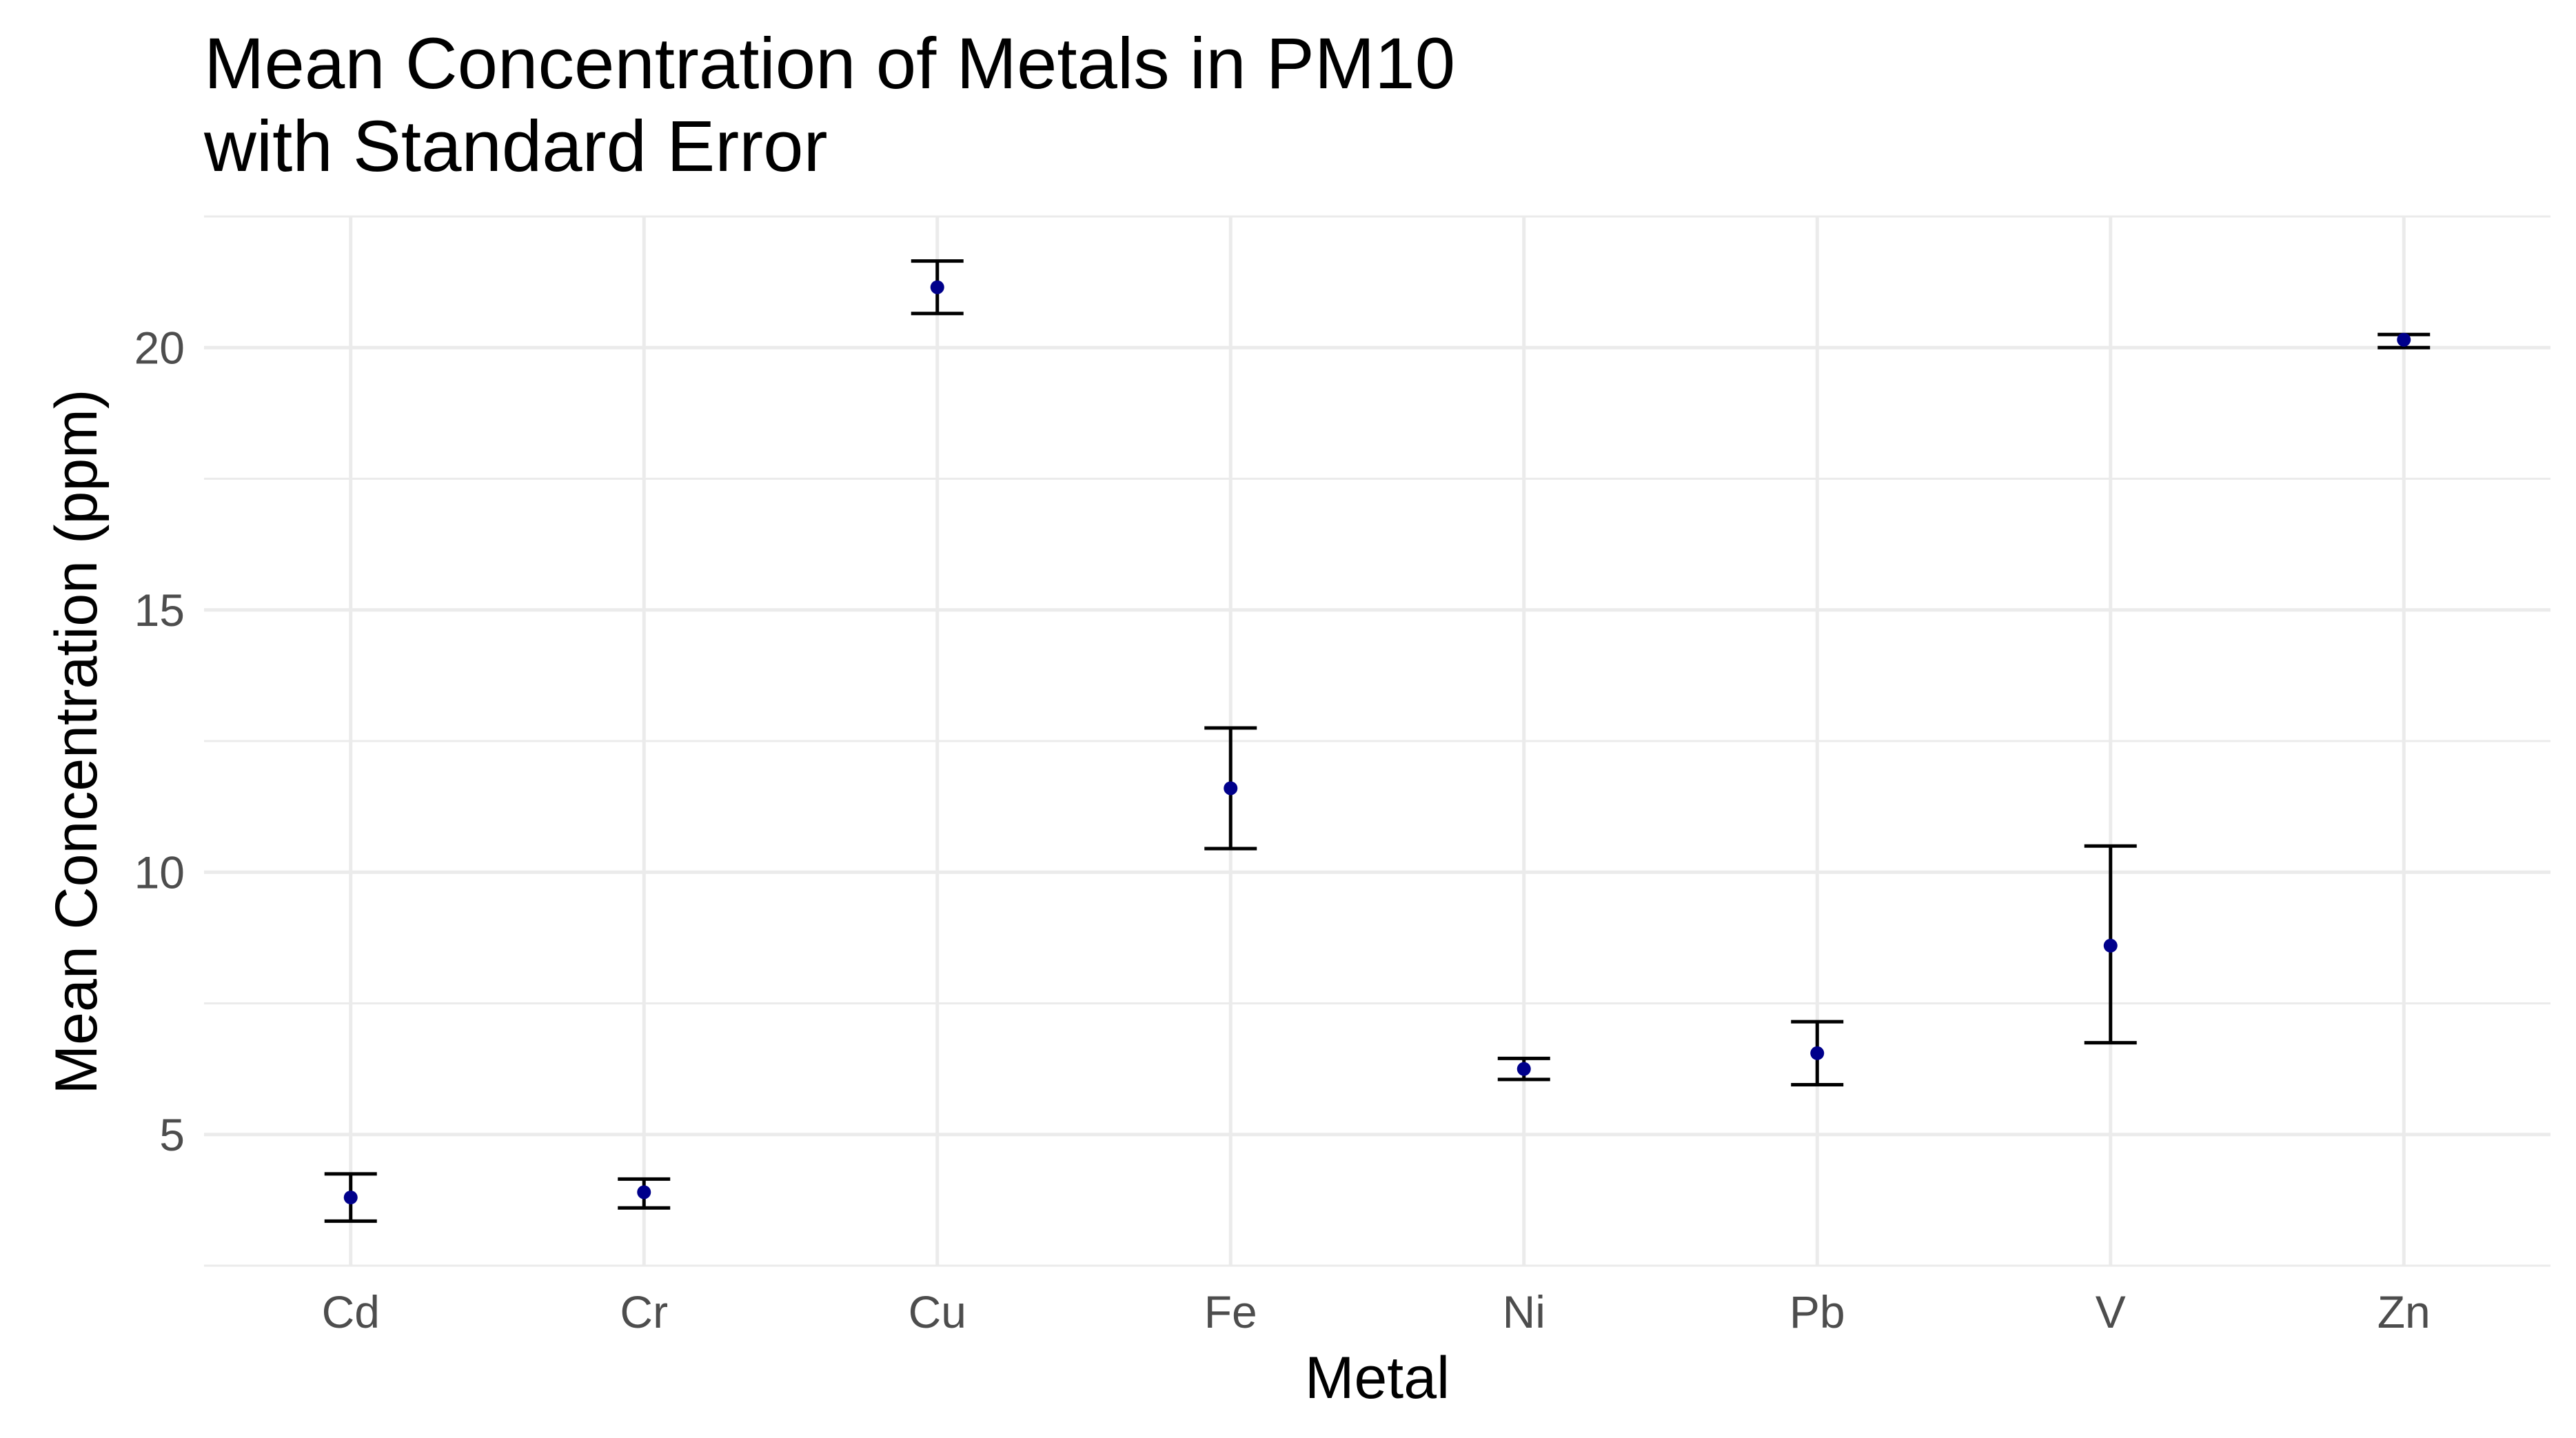  What do you see at coordinates (1524, 1311) in the screenshot?
I see `x-tick-label: Ni` at bounding box center [1524, 1311].